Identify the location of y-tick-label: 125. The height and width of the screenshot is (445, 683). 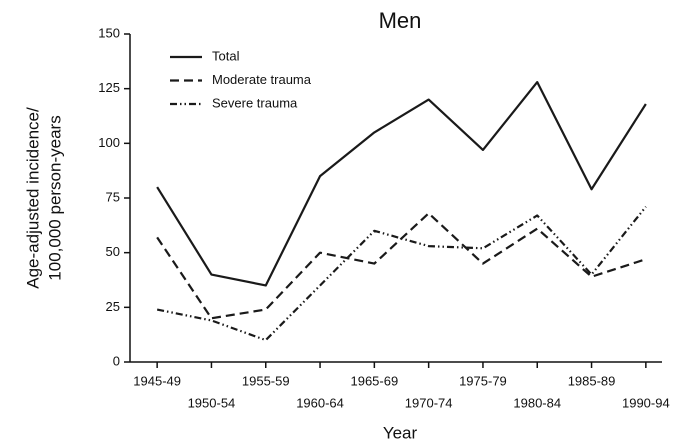
(109, 87).